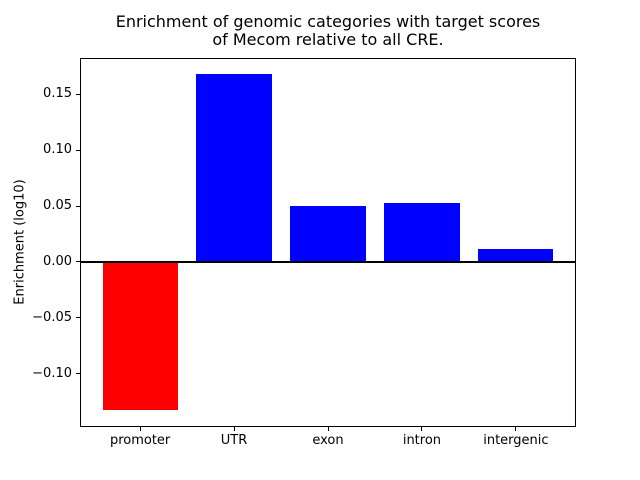  I want to click on x-tick-label-exon: exon, so click(328, 440).